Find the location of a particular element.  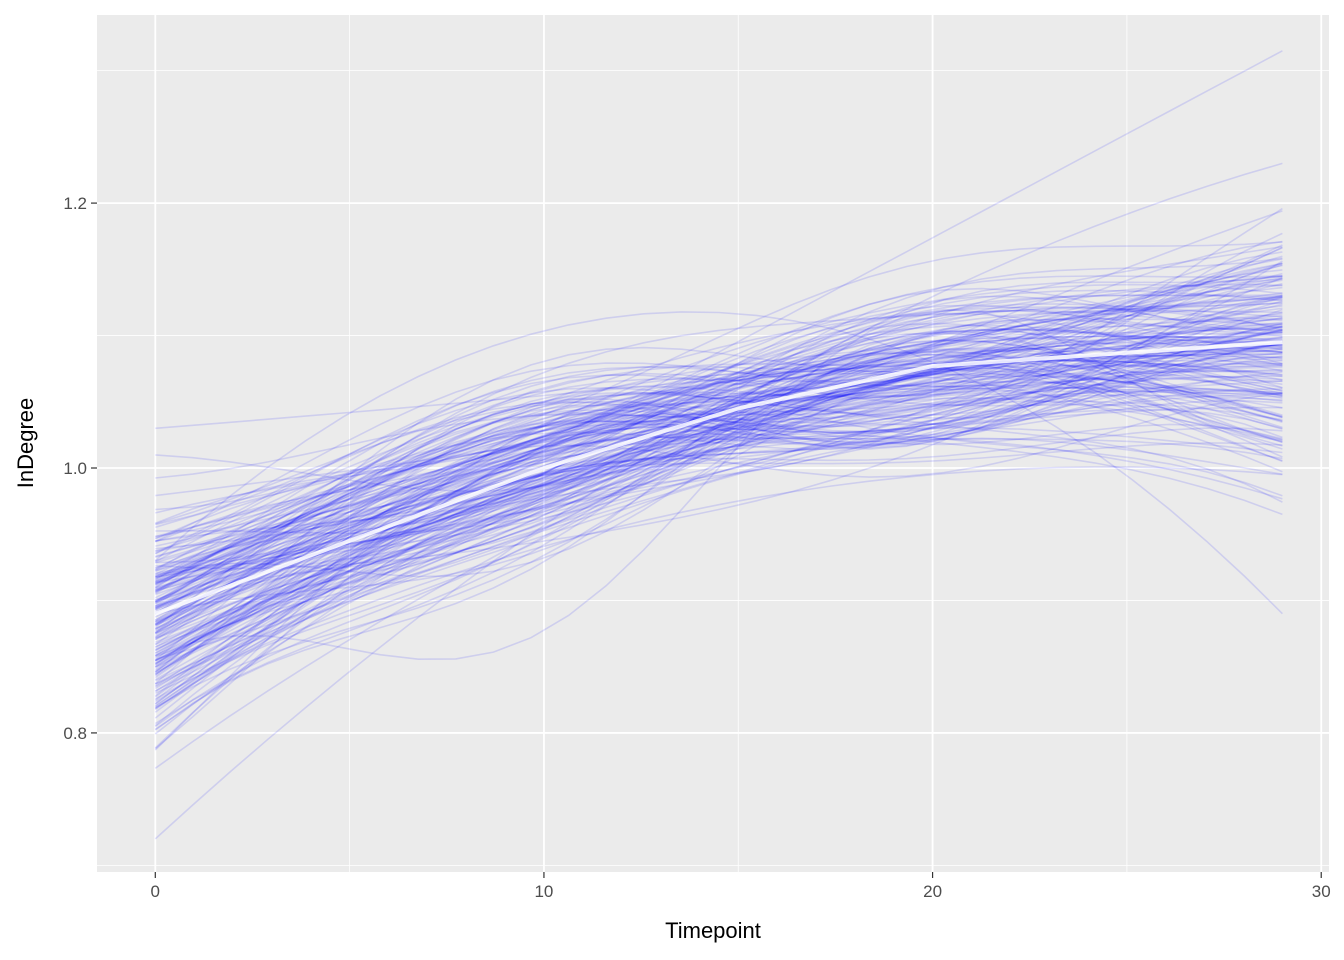

x-tick-label: 0 is located at coordinates (155, 891).